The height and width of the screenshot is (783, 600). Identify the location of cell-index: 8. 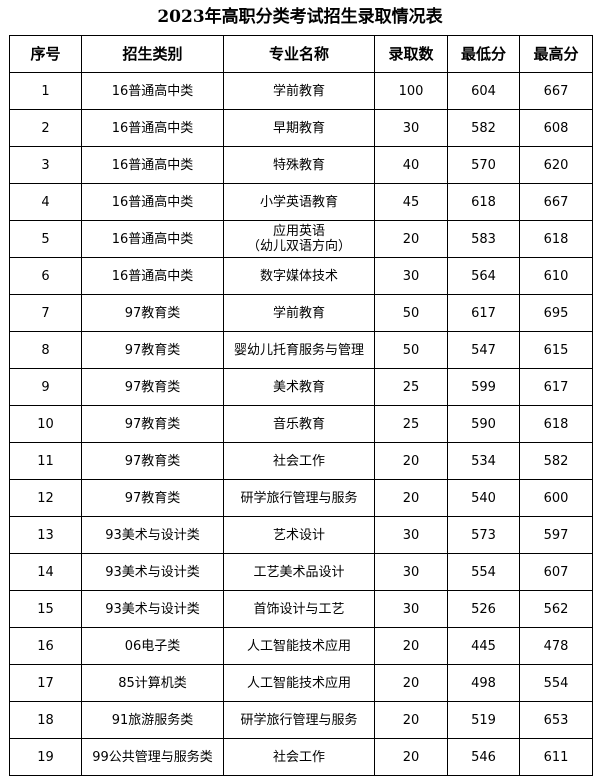
(45, 350).